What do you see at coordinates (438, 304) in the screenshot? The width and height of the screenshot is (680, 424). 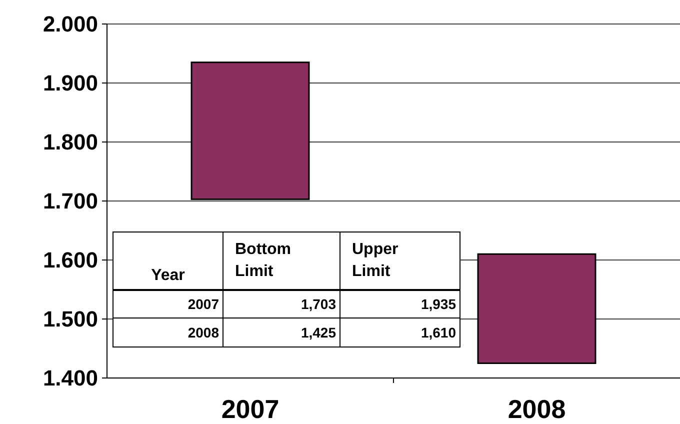 I see `annotation: 1,935` at bounding box center [438, 304].